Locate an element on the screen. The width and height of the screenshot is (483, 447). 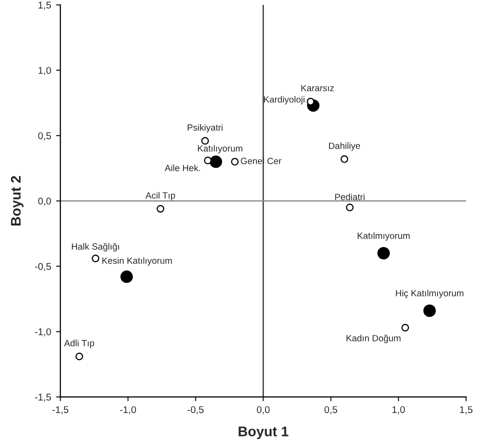
annotation: Psikiyatri is located at coordinates (205, 128).